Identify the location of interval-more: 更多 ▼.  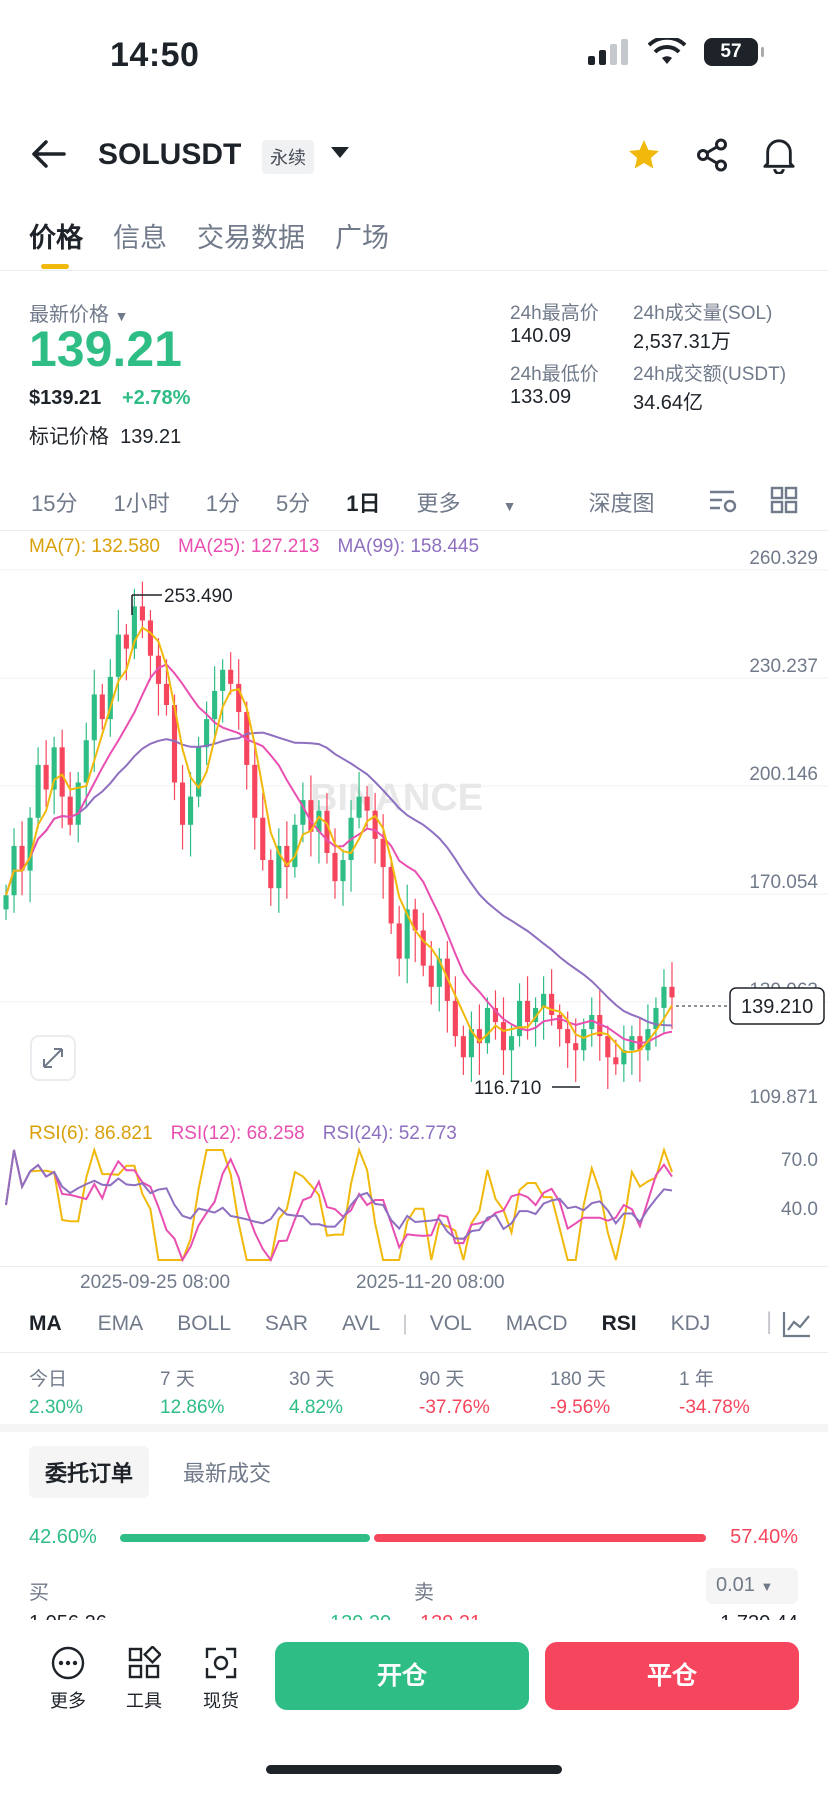
(466, 503).